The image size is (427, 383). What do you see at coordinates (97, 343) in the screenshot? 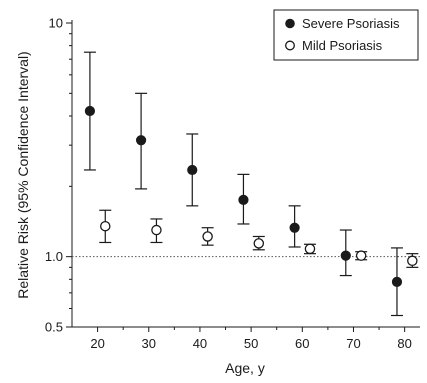
I see `x-tick-label: 20` at bounding box center [97, 343].